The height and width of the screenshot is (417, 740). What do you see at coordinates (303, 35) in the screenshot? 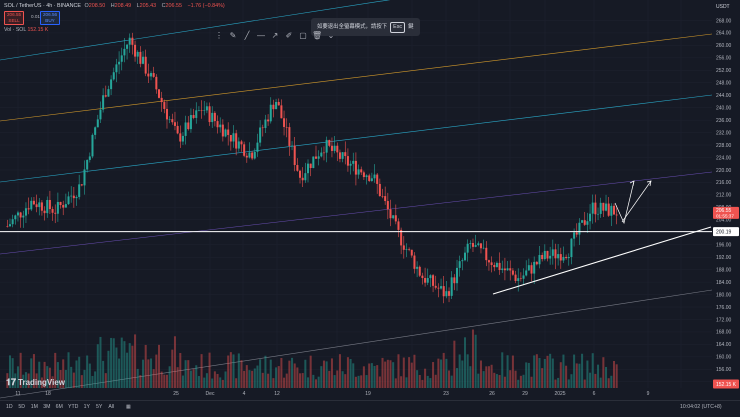
I see `rectangle-icon: ▢` at bounding box center [303, 35].